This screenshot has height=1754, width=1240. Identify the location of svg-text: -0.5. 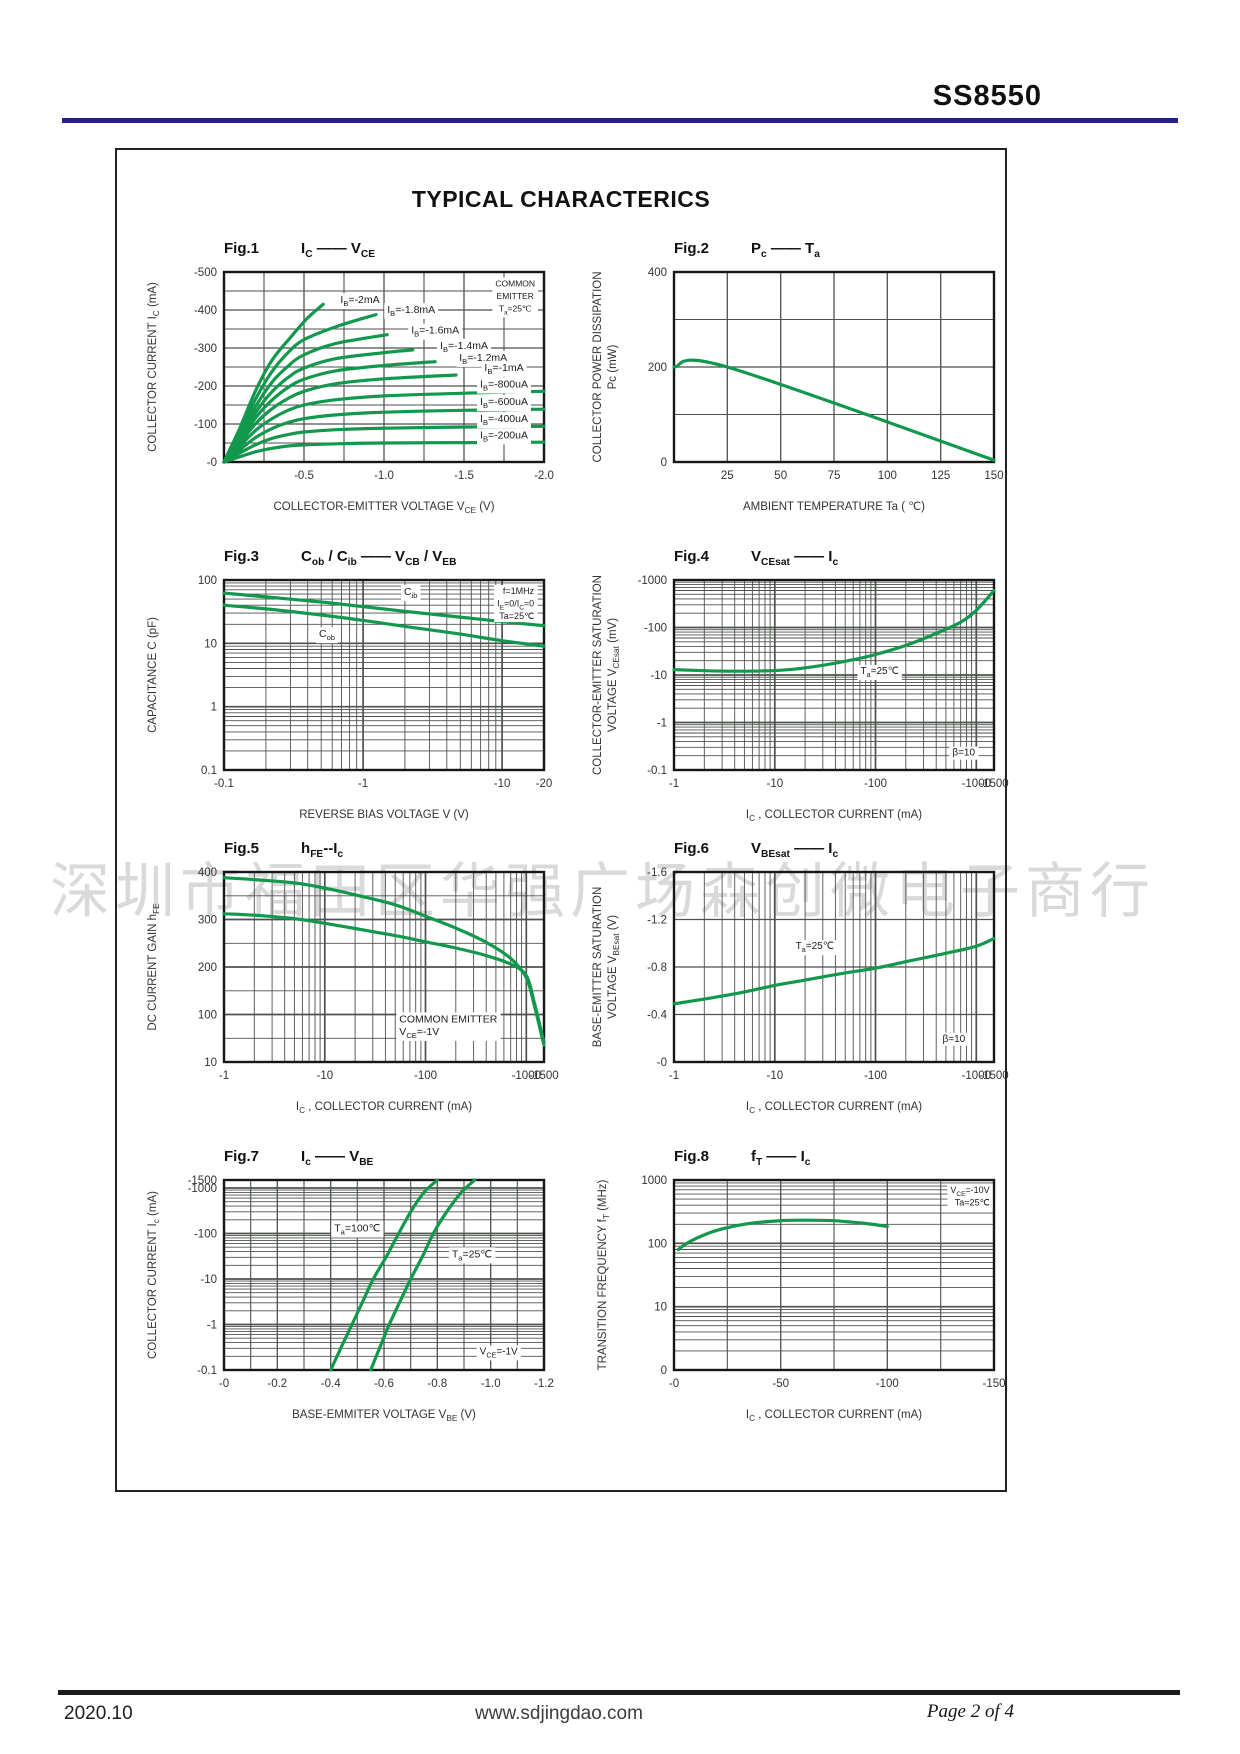
(304, 476).